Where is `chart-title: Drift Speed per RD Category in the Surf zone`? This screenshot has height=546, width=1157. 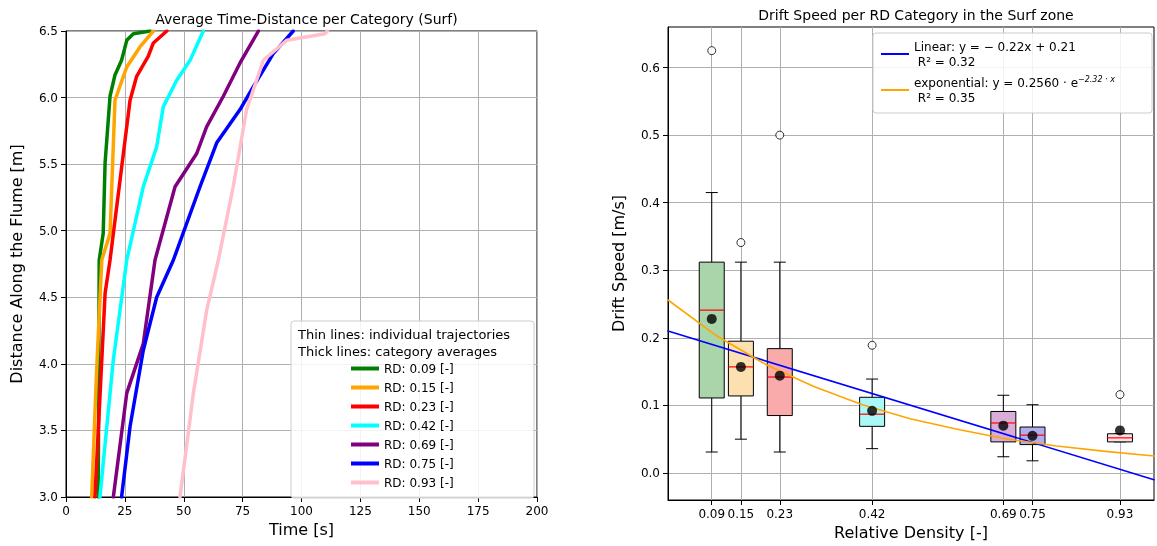
chart-title: Drift Speed per RD Category in the Surf zone is located at coordinates (916, 15).